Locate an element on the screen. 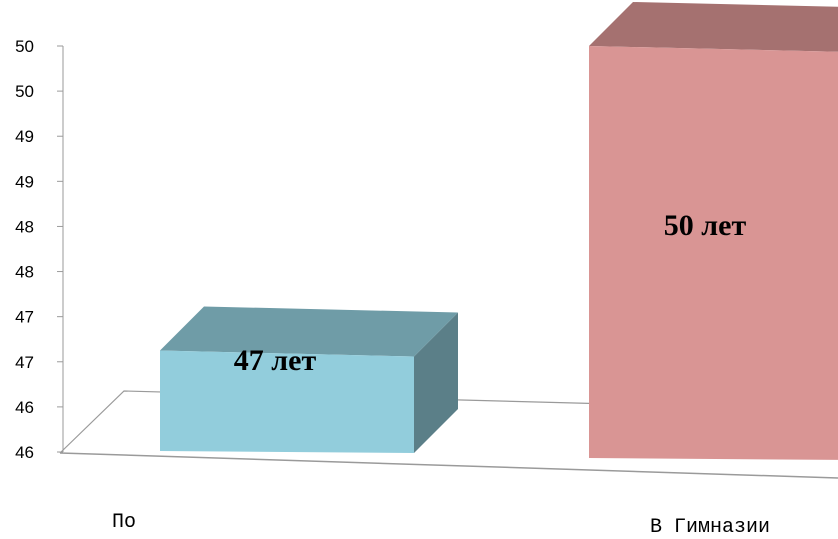 The height and width of the screenshot is (539, 838). data-label-1: 47 лет is located at coordinates (275, 360).